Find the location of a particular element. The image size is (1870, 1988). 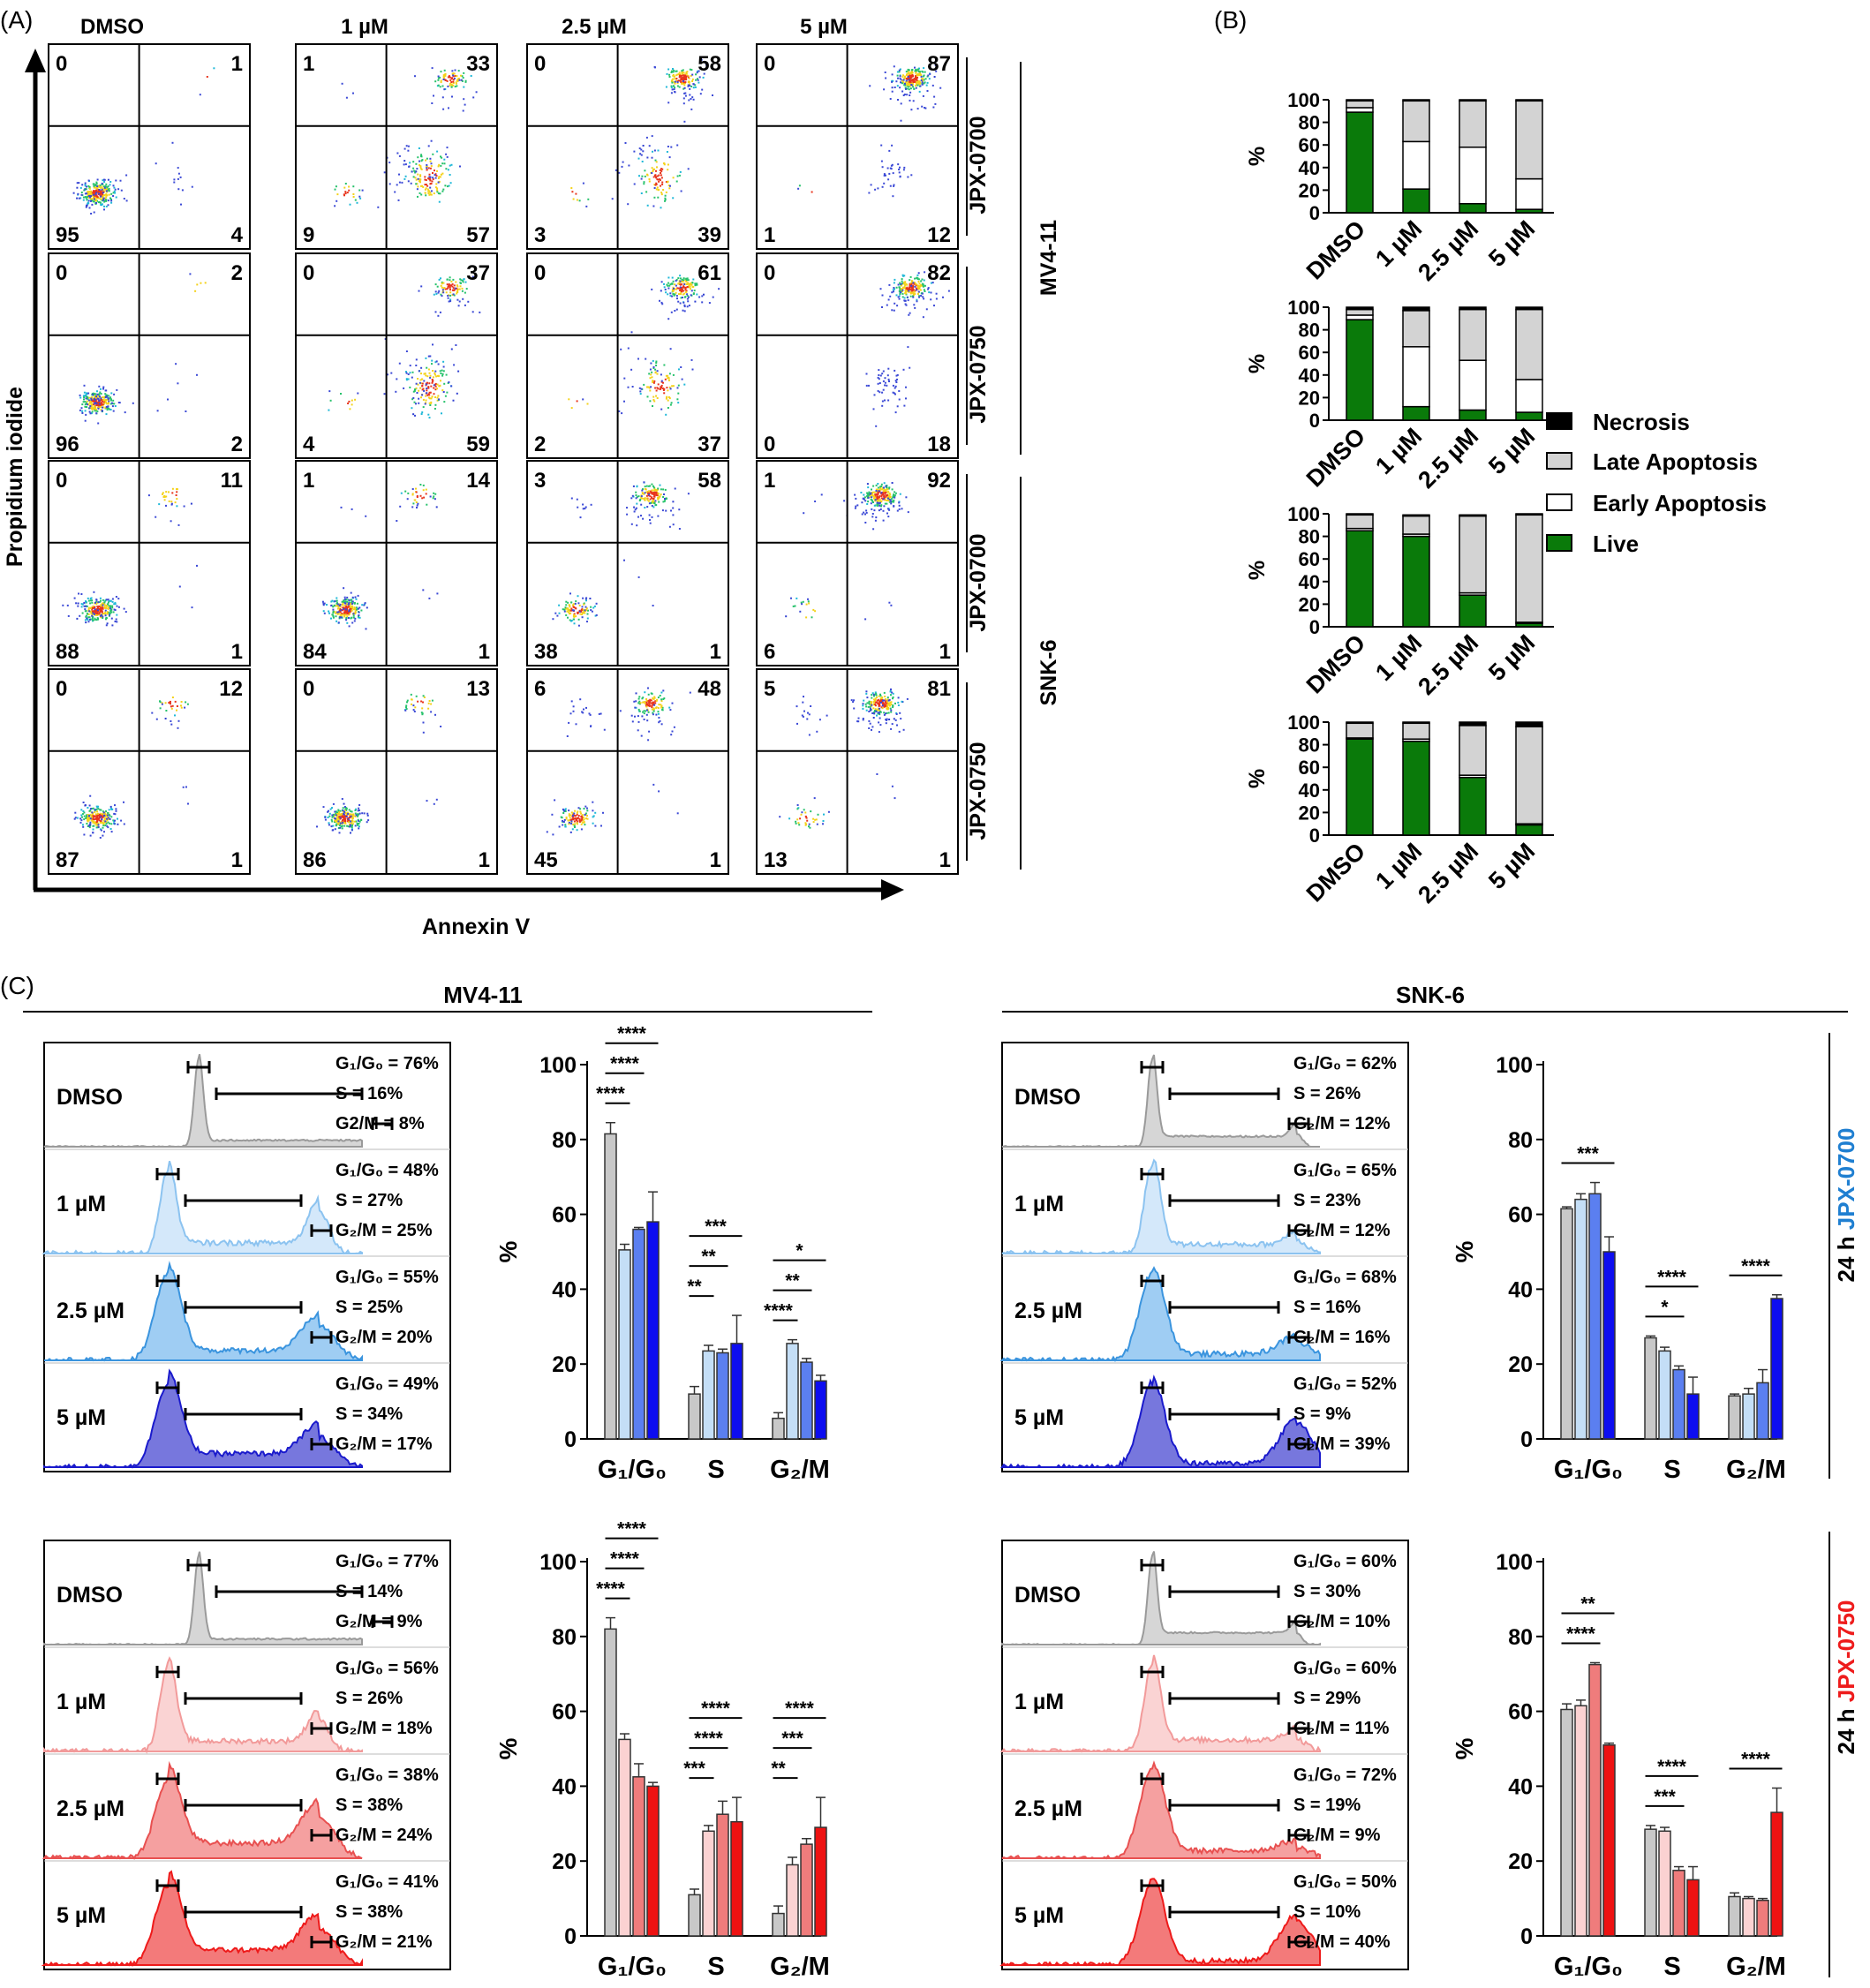

significance-label: **** is located at coordinates (625, 1064).